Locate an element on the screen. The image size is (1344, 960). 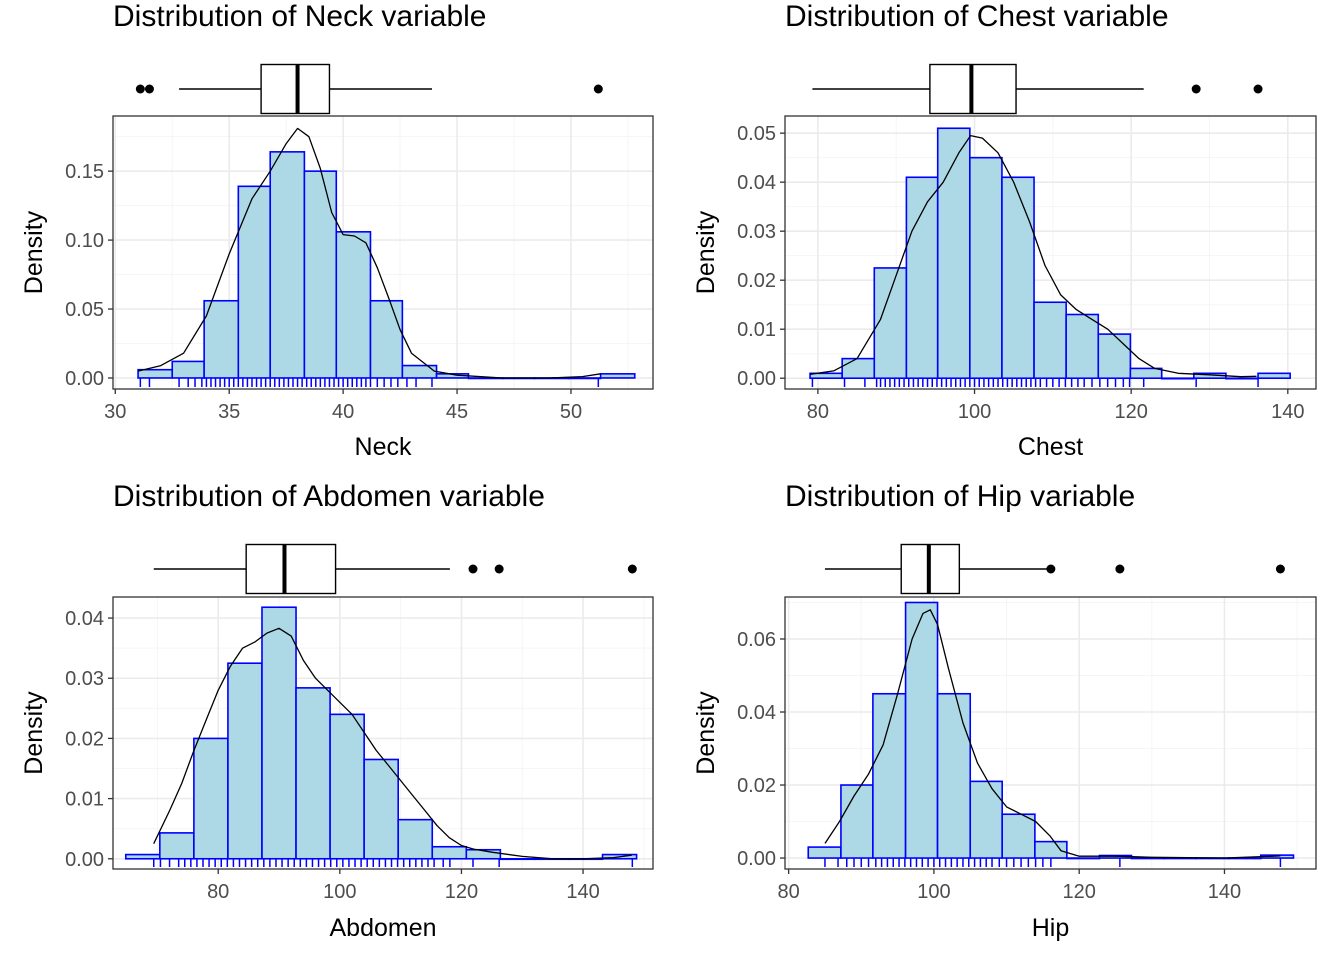
y-tick-label: 0.02 is located at coordinates (756, 786).